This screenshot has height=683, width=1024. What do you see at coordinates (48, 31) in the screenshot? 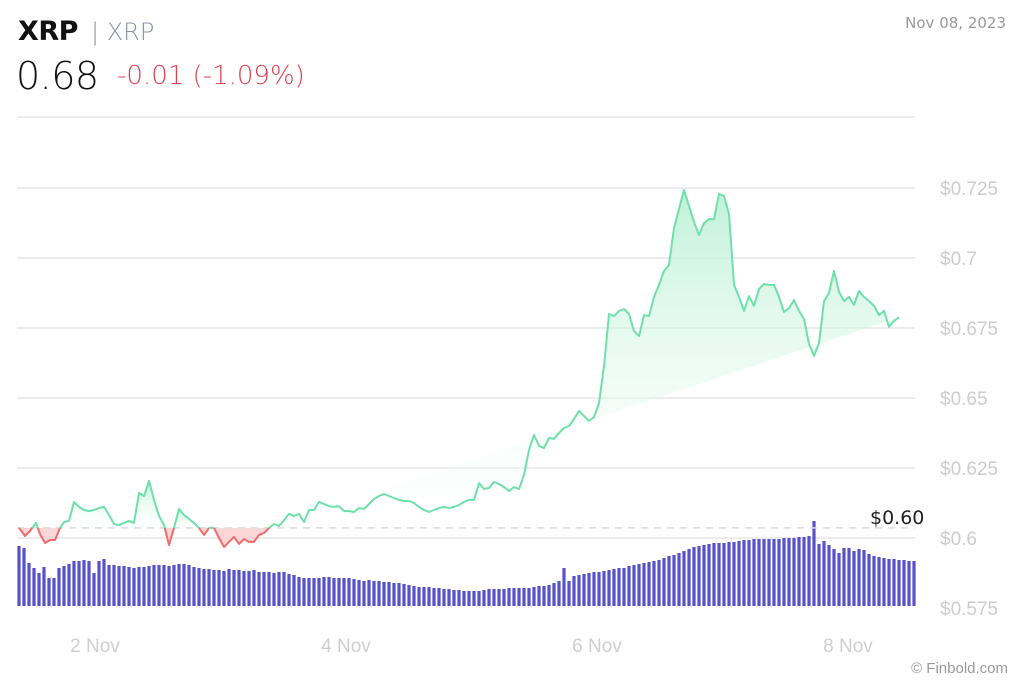
I see `asset-symbol: XRP` at bounding box center [48, 31].